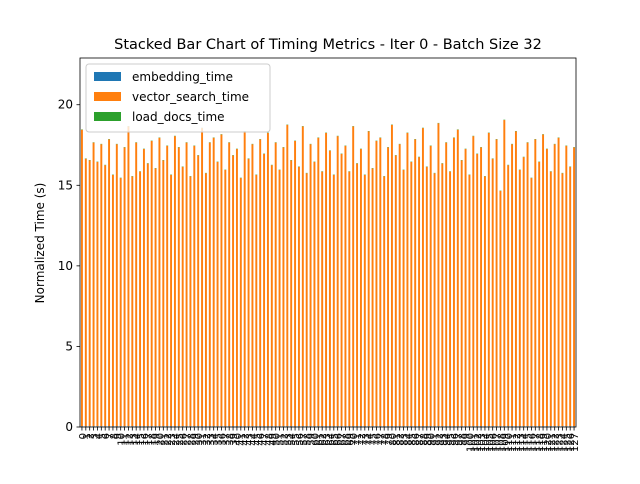  I want to click on y-axis-label: Normalized Time (s), so click(40, 243).